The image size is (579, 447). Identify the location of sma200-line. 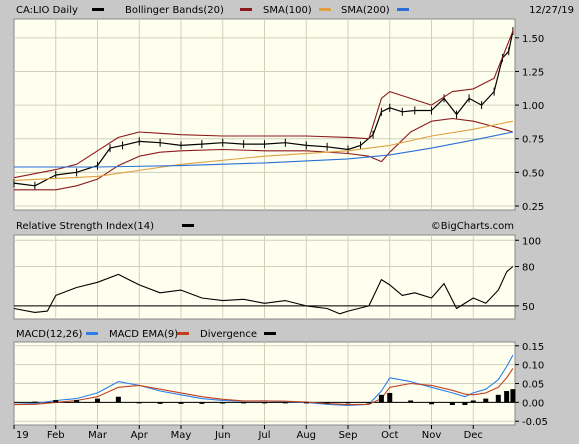
(264, 149).